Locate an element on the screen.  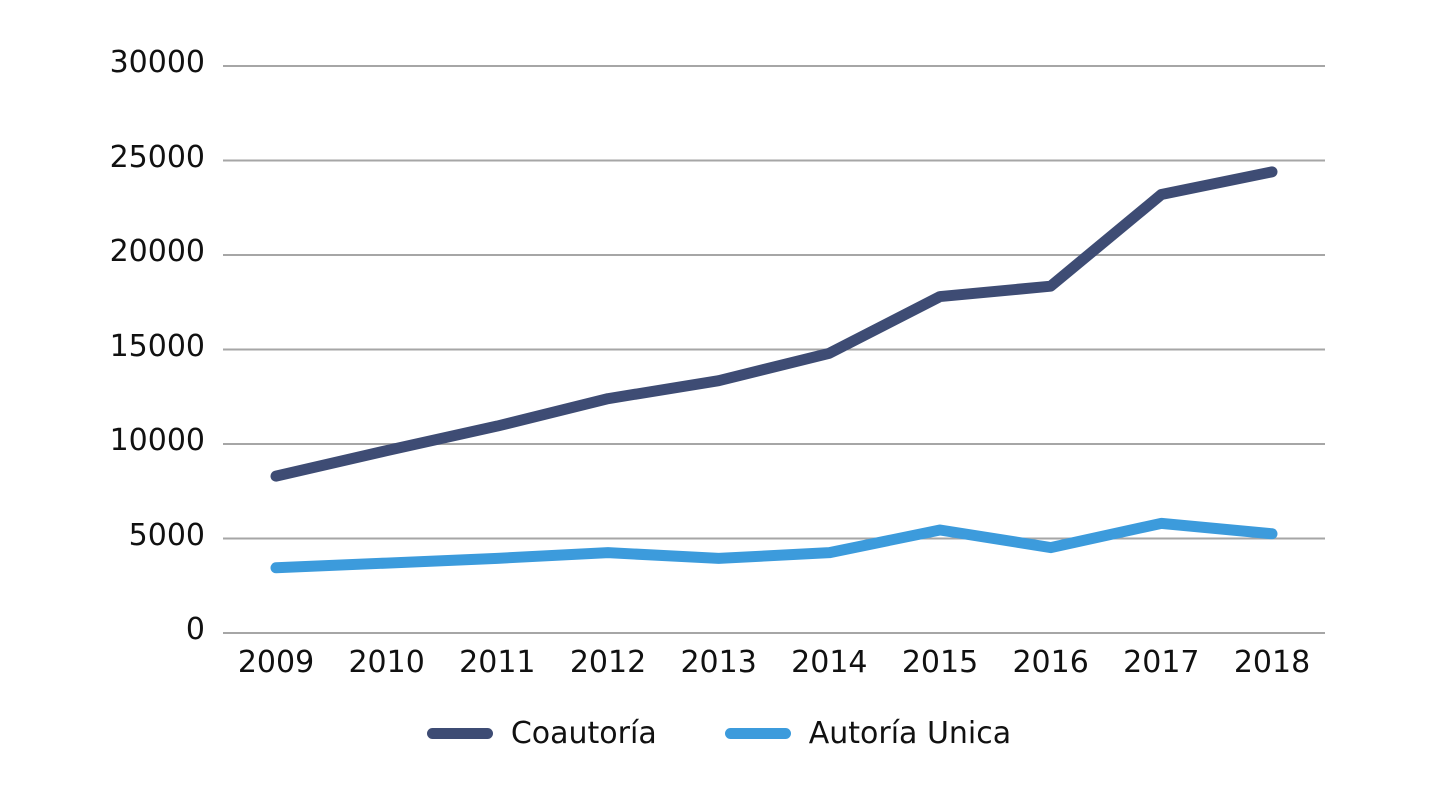
x-tick-label-2011: 2011 is located at coordinates (497, 662).